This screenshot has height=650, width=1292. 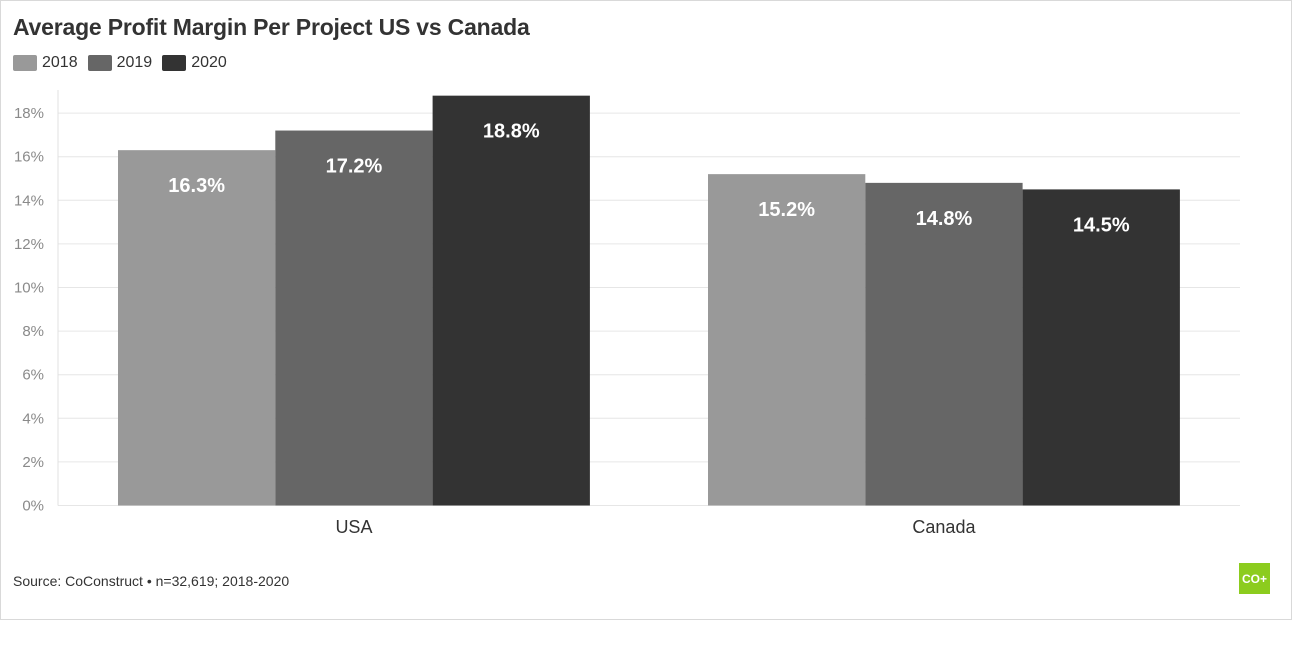 I want to click on data-label-canada-2020: 14.5%, so click(x=1101, y=225).